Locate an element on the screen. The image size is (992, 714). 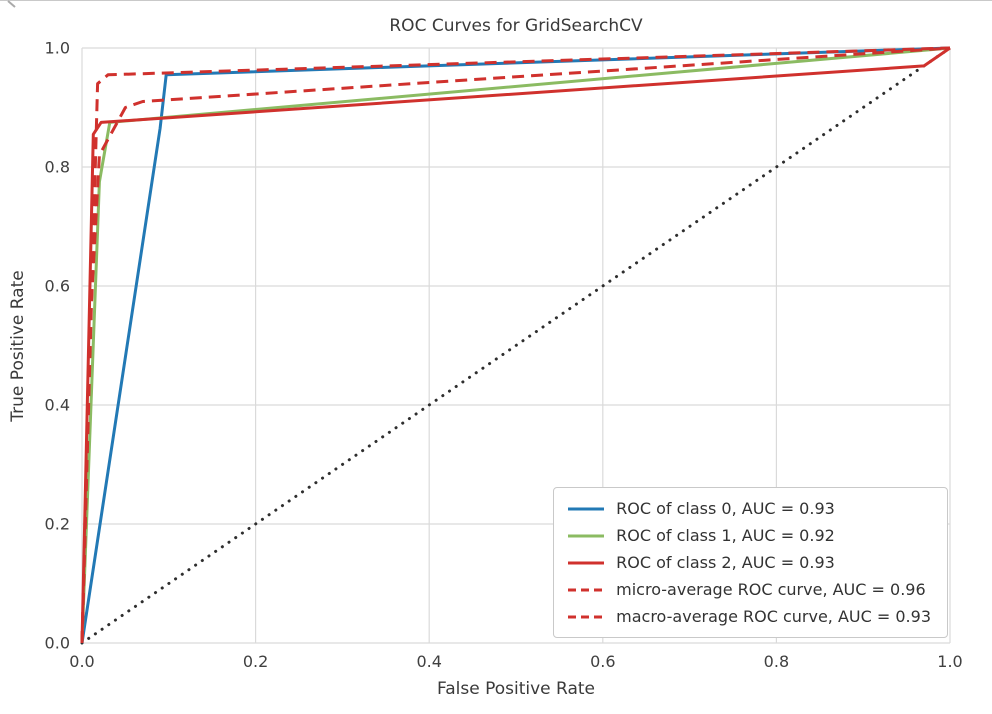
legend-label: macro-average ROC curve, AUC = 0.93 is located at coordinates (773, 616).